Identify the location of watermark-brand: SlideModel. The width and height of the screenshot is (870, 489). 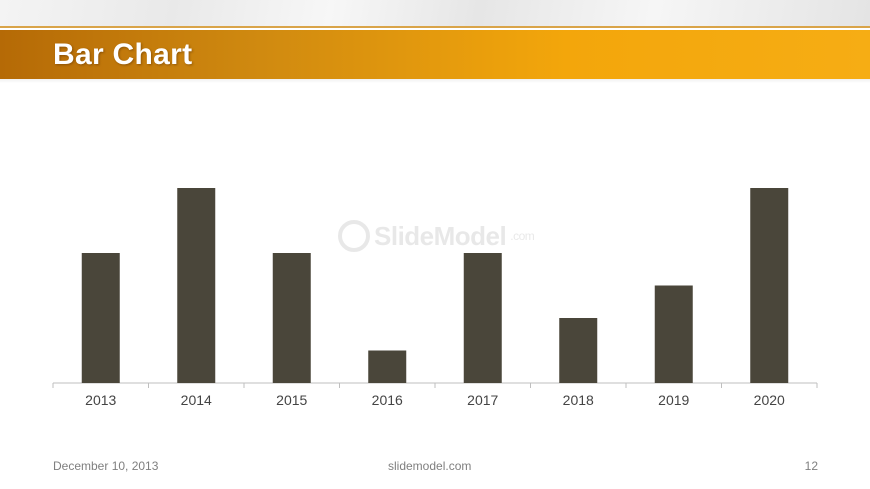
(440, 235).